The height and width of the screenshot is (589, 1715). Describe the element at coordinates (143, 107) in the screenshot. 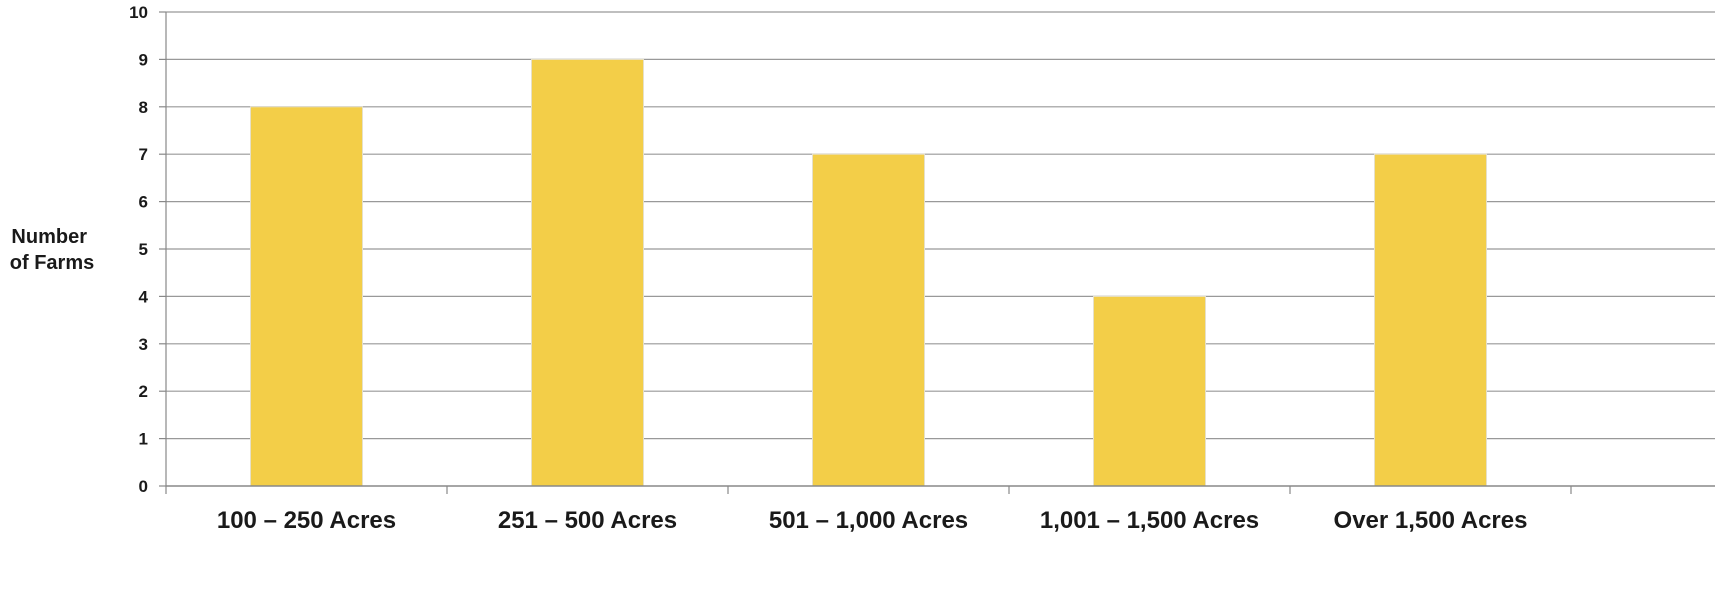

I see `y-tick-label: 8` at that location.